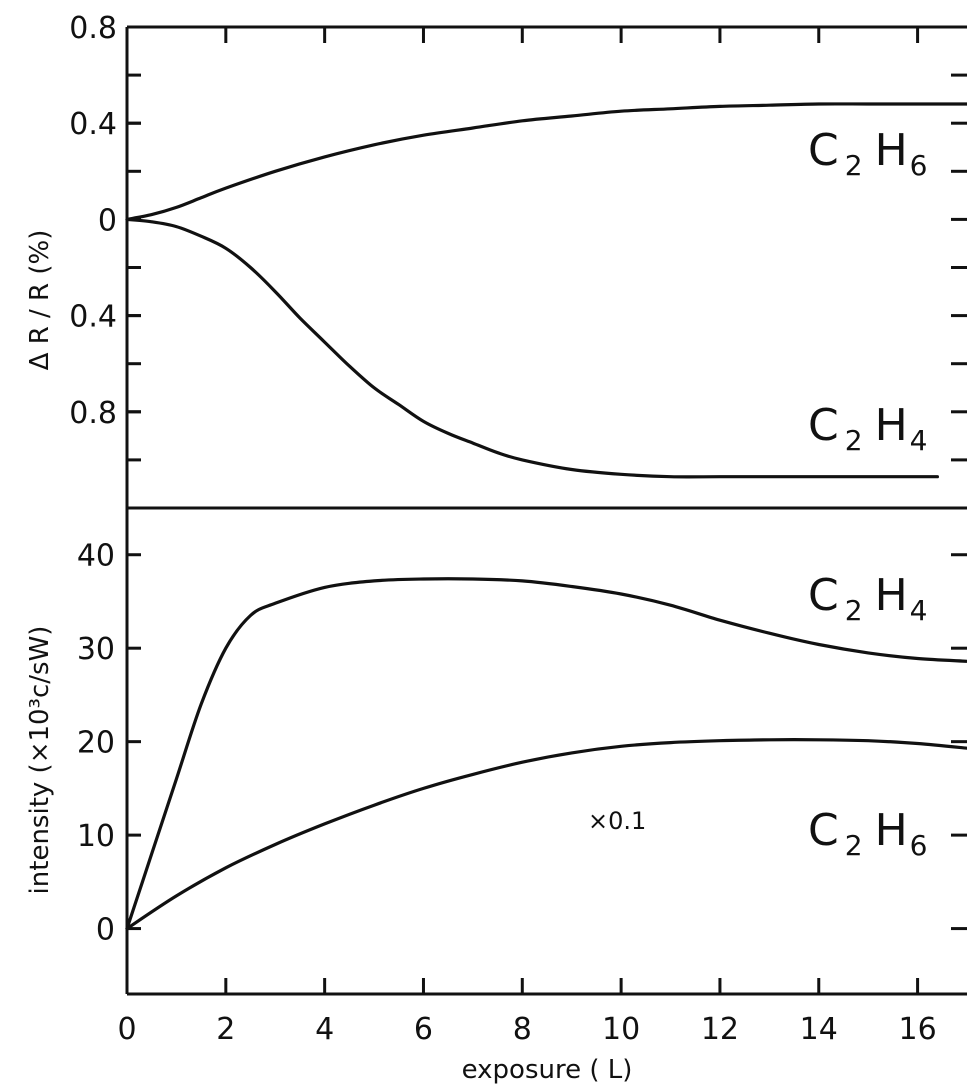  I want to click on top-series-label-c2h6-h-sub: 6, so click(919, 165).